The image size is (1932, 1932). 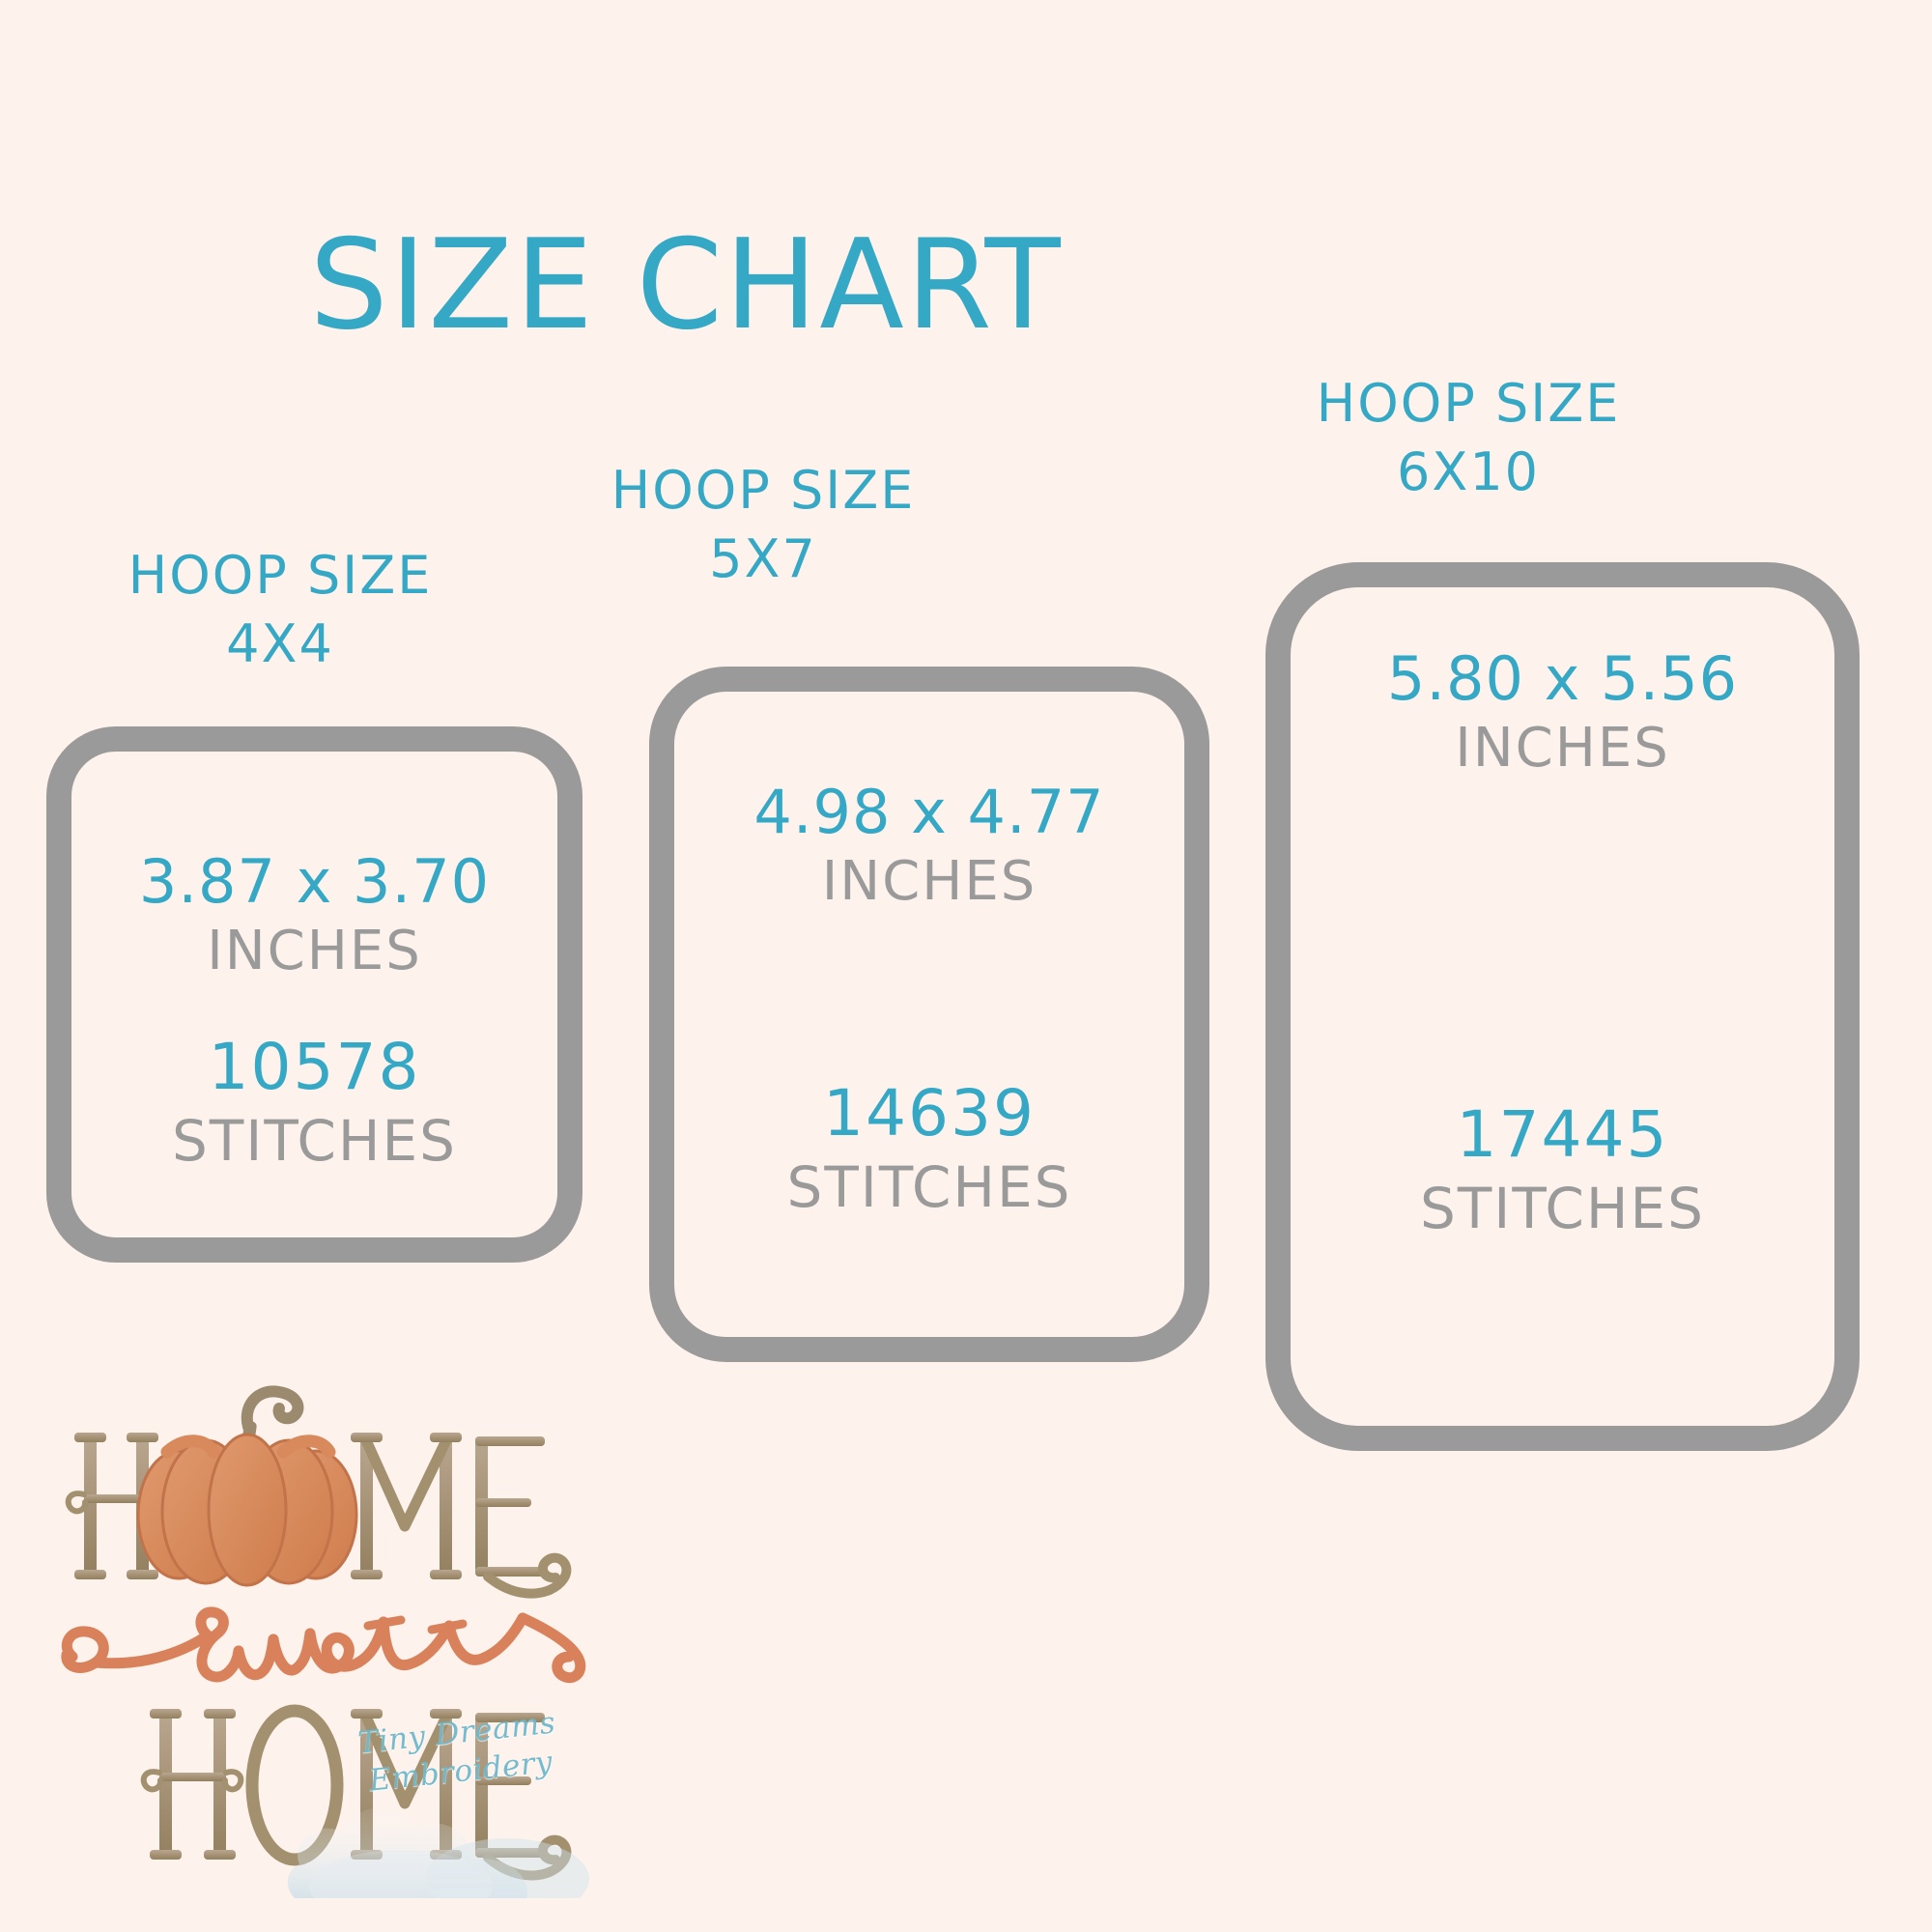 I want to click on hoop-label-prefix-1: HOOP SIZE, so click(x=280, y=575).